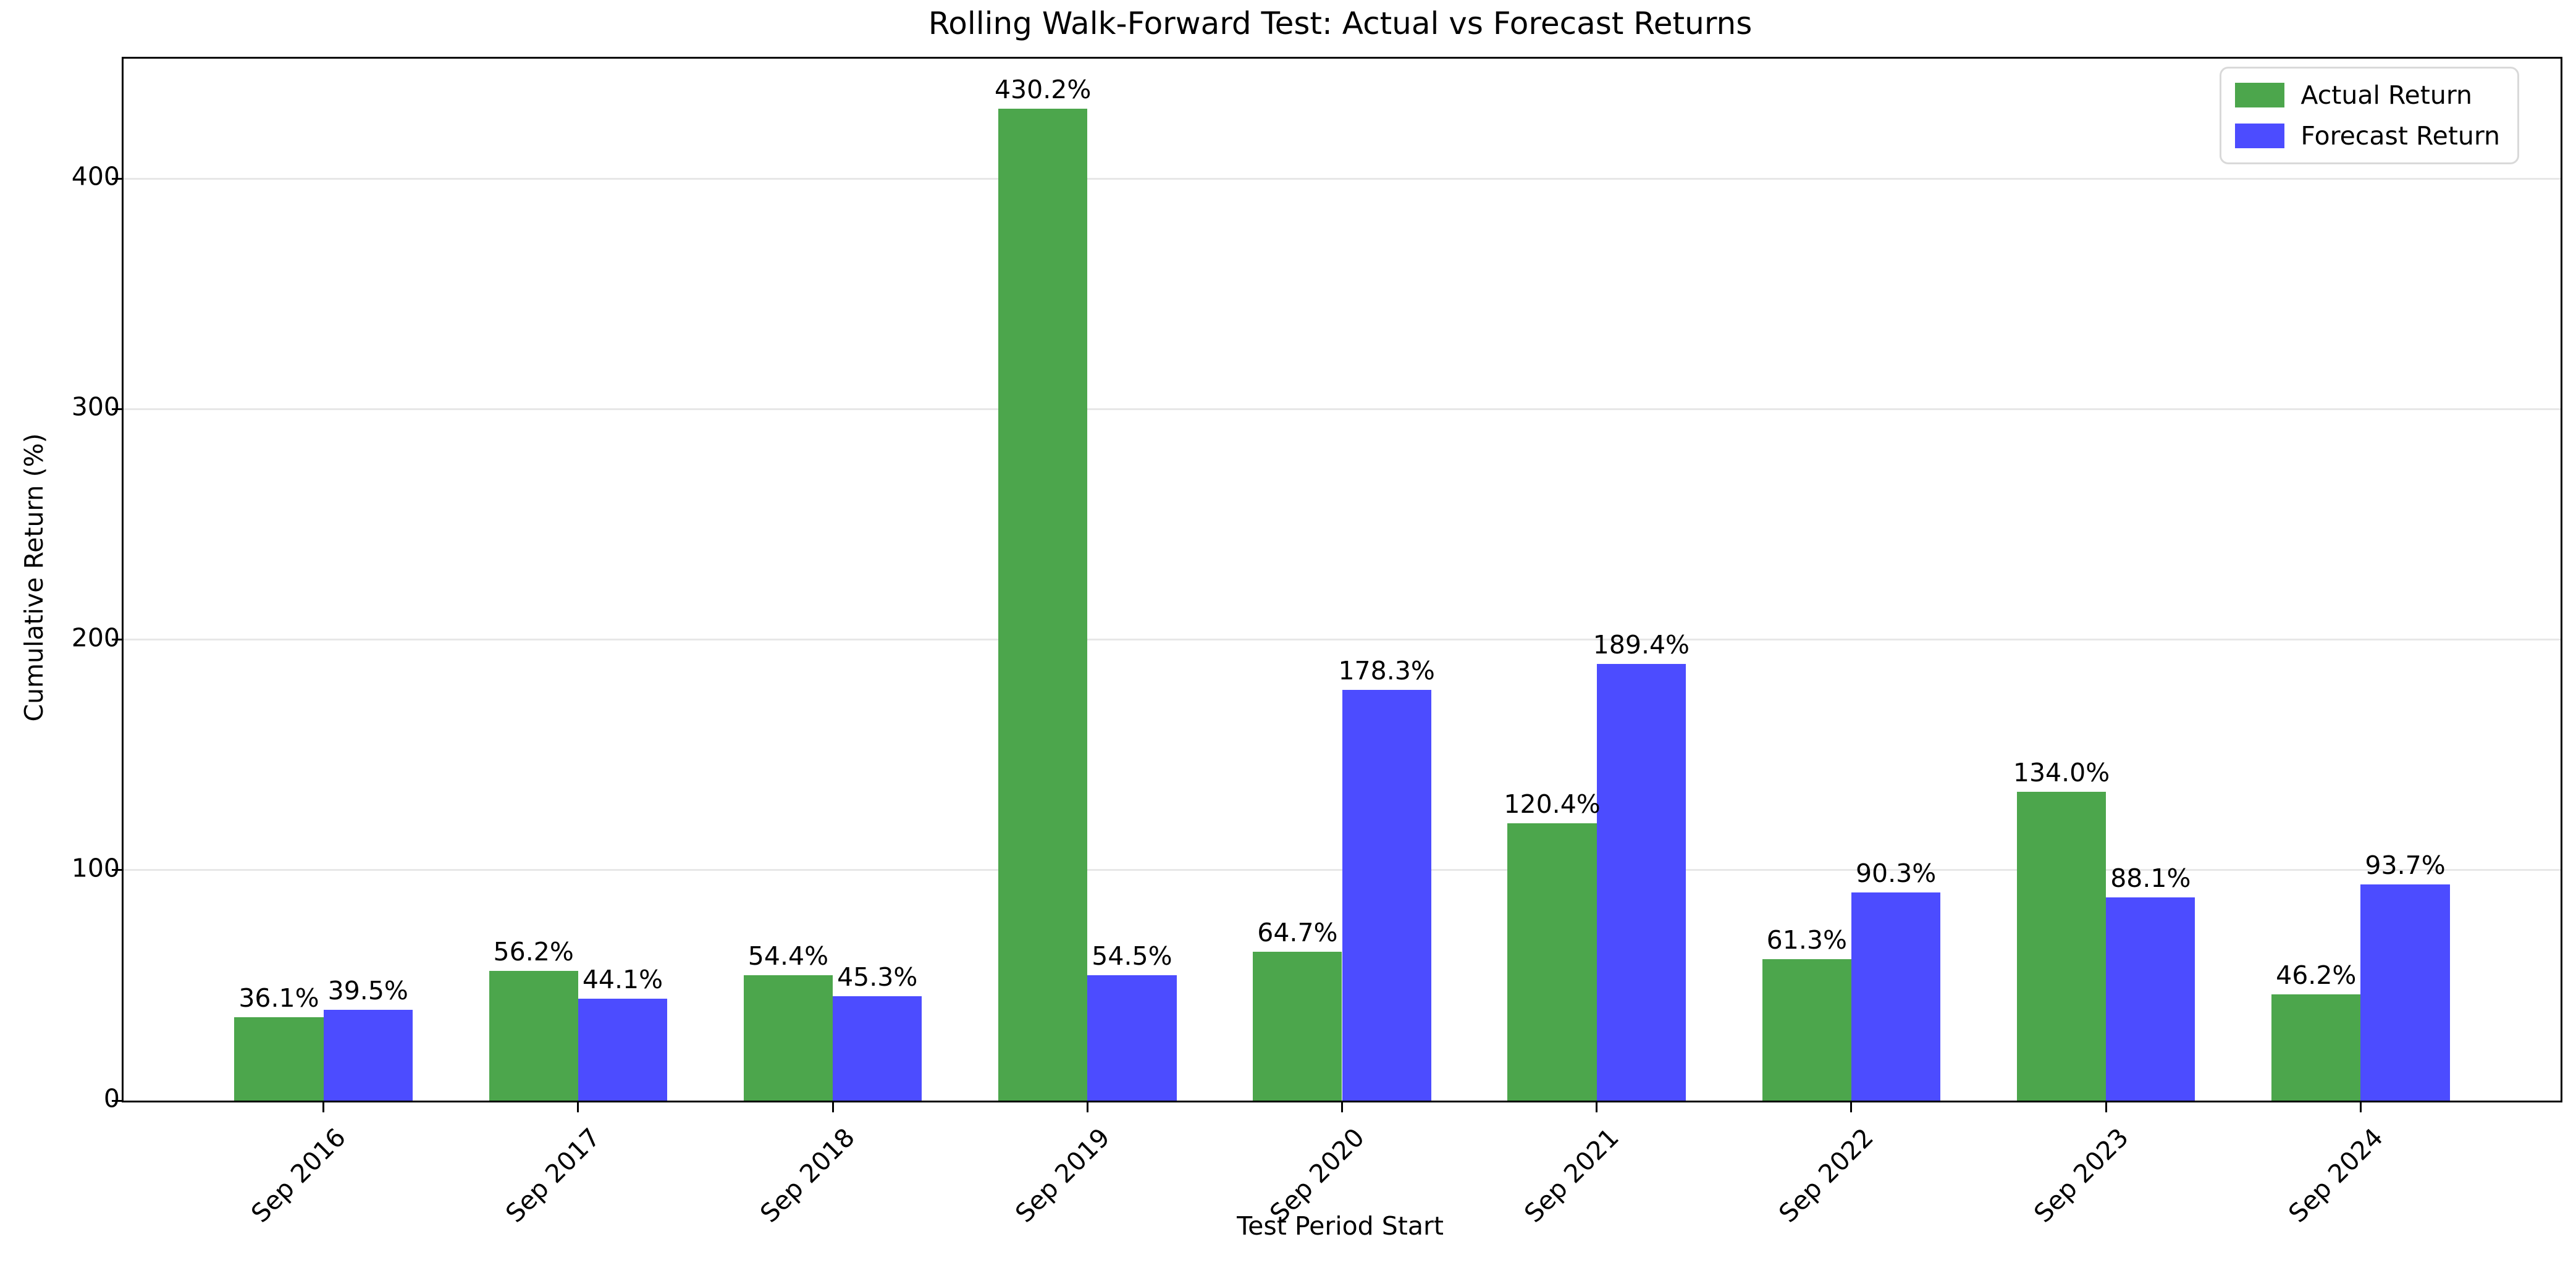 The width and height of the screenshot is (2576, 1276). Describe the element at coordinates (95, 638) in the screenshot. I see `y-tick-label-200: 200` at that location.